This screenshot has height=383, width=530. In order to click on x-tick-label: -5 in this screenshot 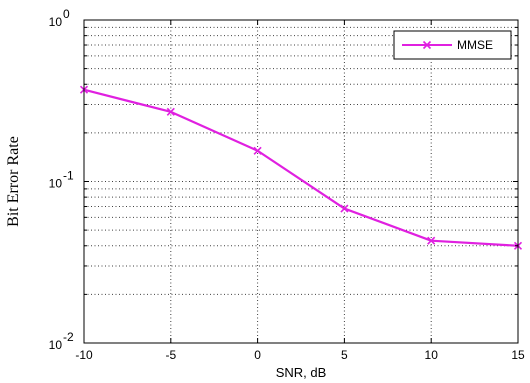, I will do `click(170, 355)`.